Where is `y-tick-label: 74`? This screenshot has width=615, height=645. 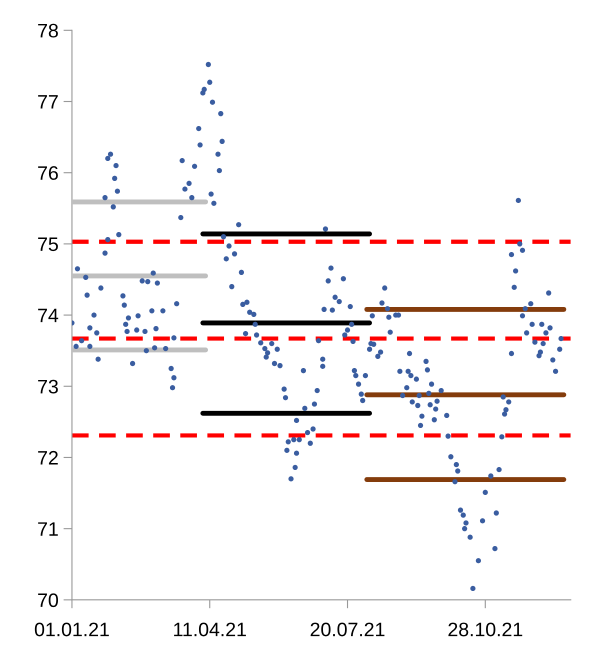 y-tick-label: 74 is located at coordinates (48, 315).